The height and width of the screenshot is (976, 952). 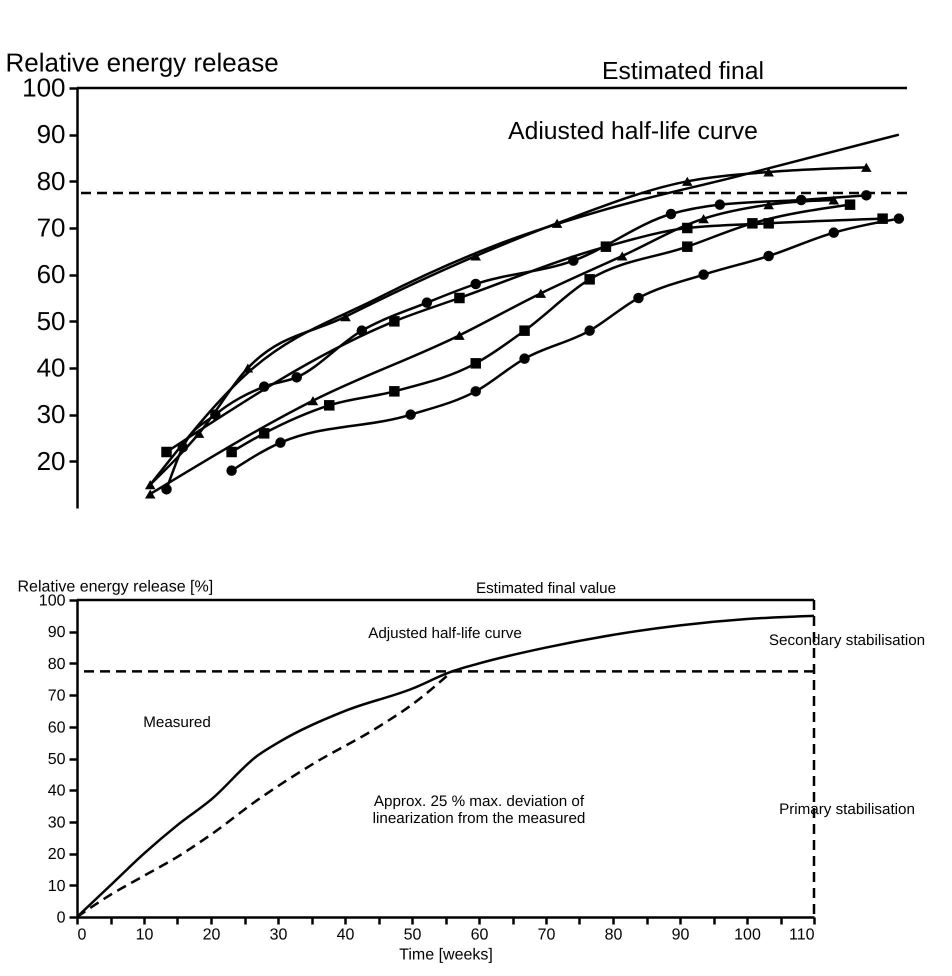 I want to click on annotation: Adjusted half-life curve, so click(x=445, y=633).